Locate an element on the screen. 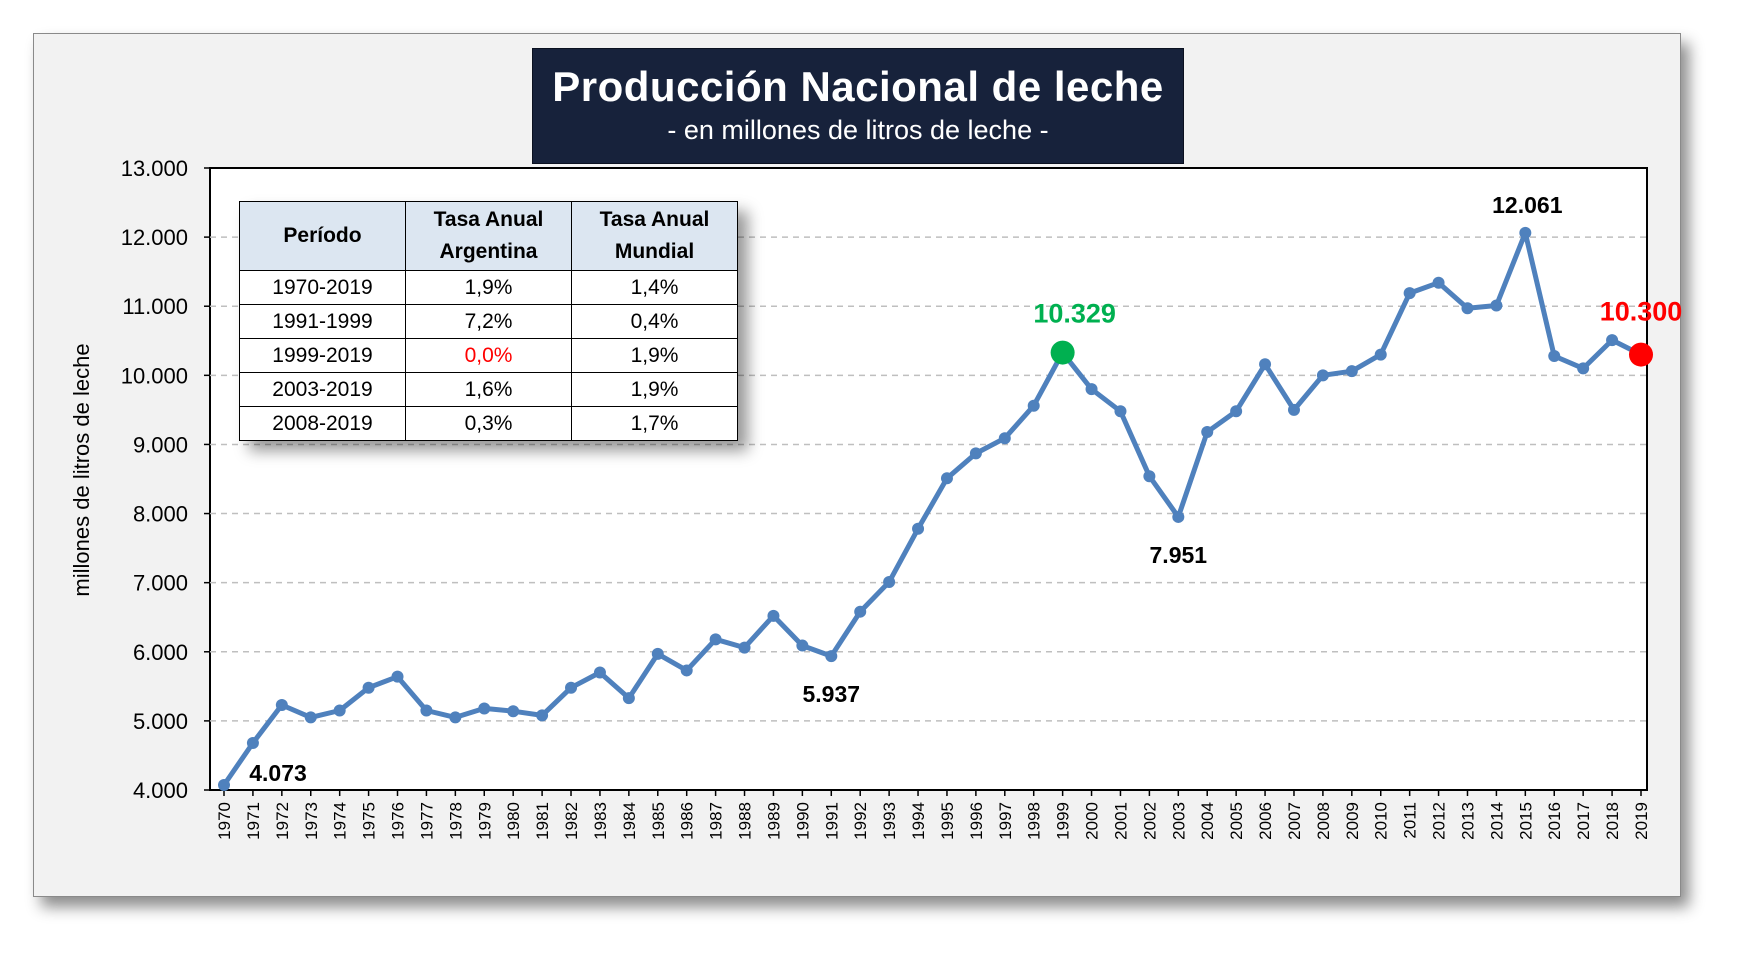 This screenshot has width=1747, height=964. y-tick-label: 11.000 is located at coordinates (155, 306).